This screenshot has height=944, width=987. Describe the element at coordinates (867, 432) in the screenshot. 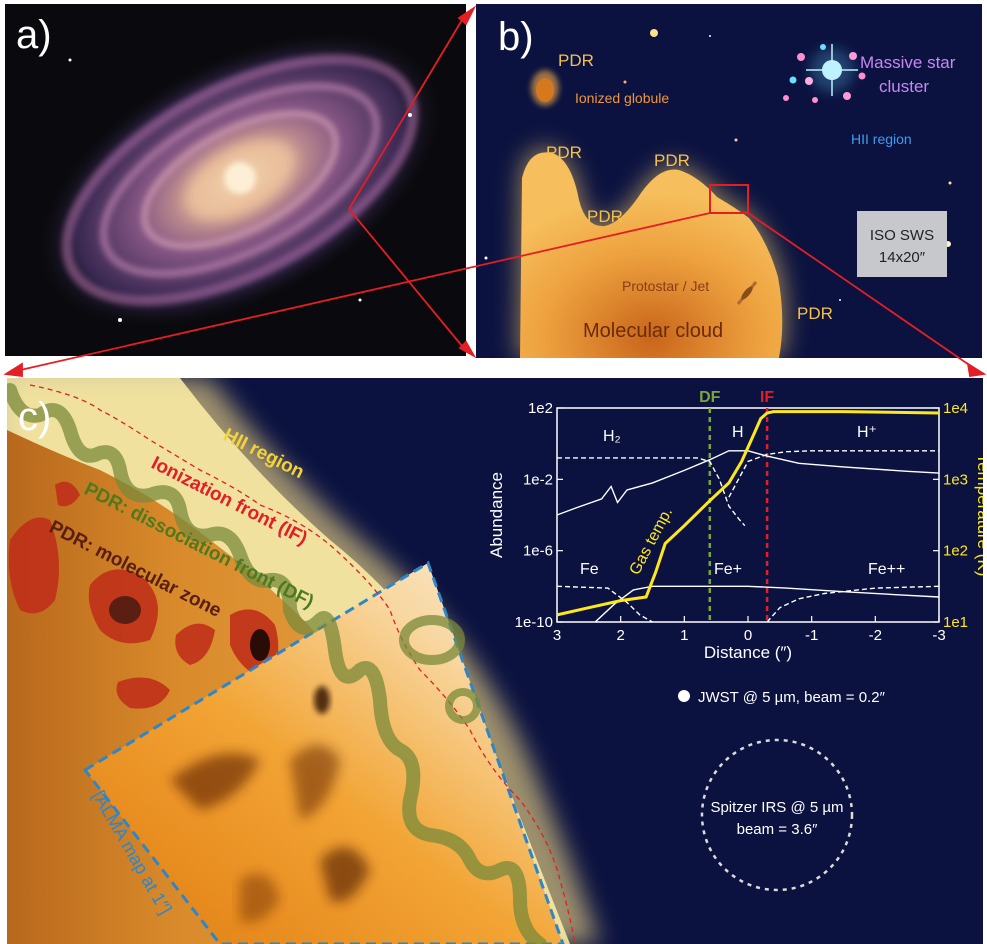

I see `label-h-plus: H⁺` at that location.